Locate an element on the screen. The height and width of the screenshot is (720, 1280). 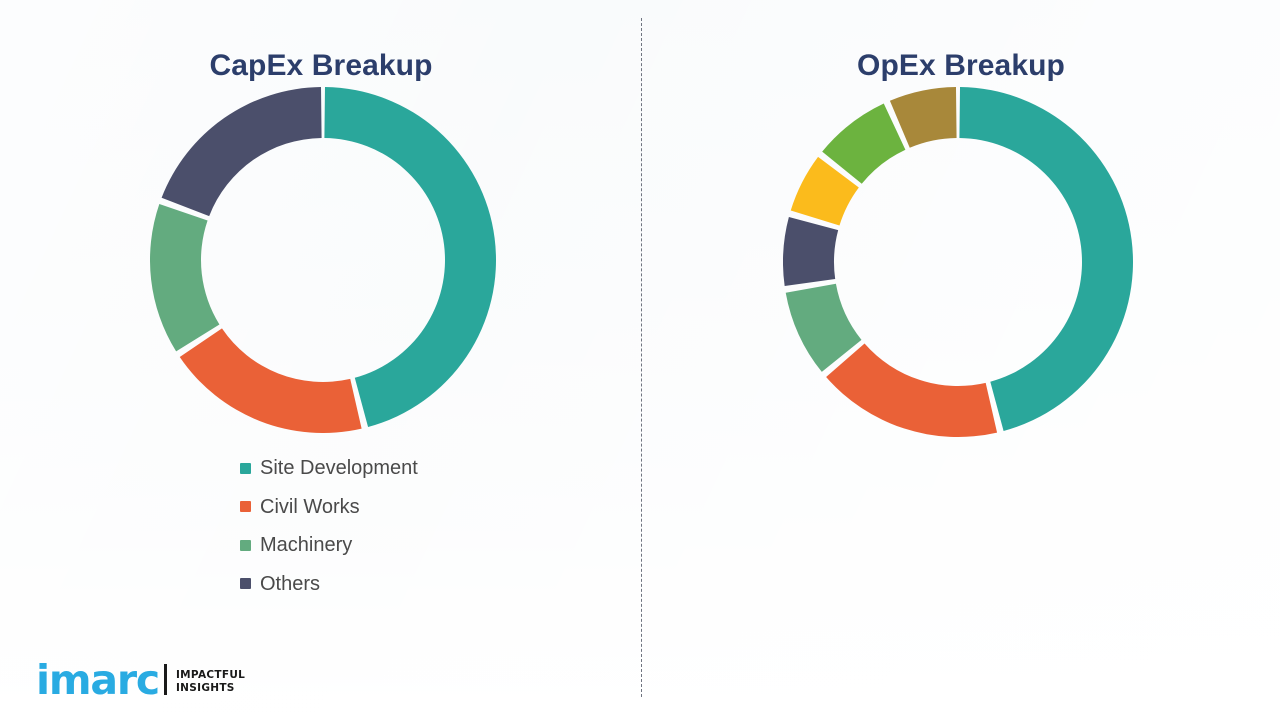
logo-tagline-line1: IMPACTFUL is located at coordinates (210, 674).